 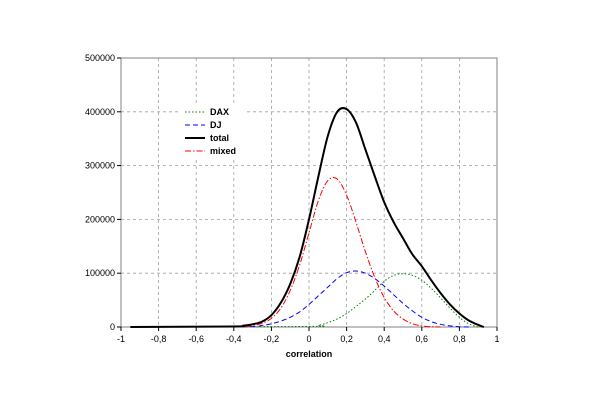 I want to click on x-axis-title: correlation, so click(x=309, y=354).